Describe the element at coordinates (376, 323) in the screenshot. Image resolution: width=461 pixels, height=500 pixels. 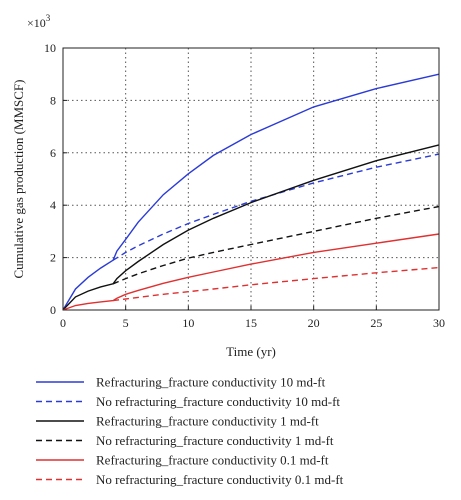
I see `x-tick-label: 25` at that location.